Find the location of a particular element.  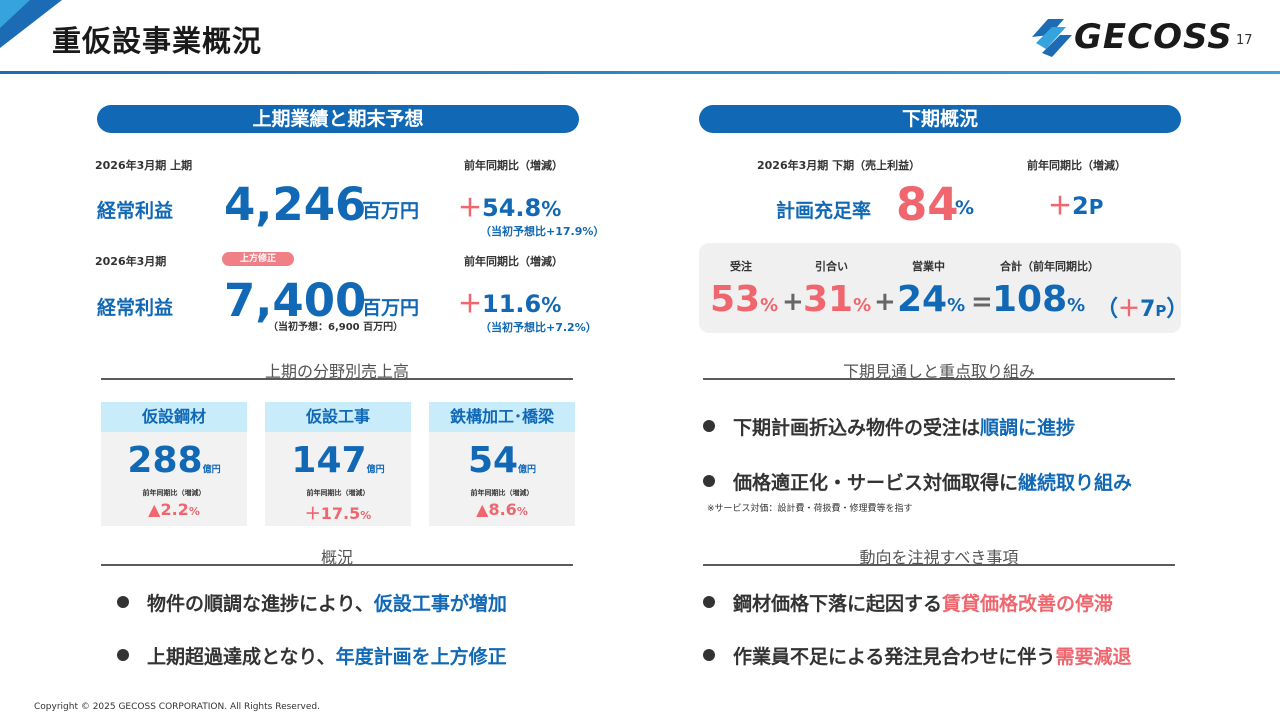

segment-card-steel-structure: 鉄構加工･橋梁 54億円 前年同期比（増減） ▲8.6% is located at coordinates (502, 464).